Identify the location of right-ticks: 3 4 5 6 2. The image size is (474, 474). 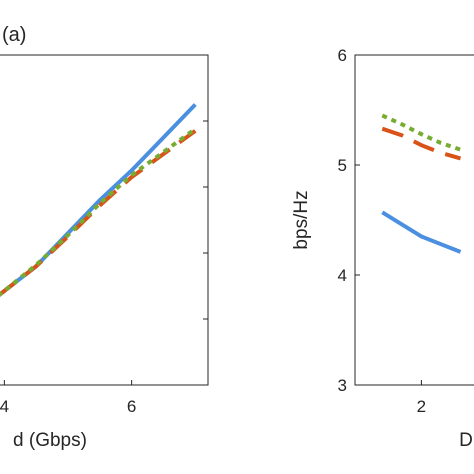
(382, 231).